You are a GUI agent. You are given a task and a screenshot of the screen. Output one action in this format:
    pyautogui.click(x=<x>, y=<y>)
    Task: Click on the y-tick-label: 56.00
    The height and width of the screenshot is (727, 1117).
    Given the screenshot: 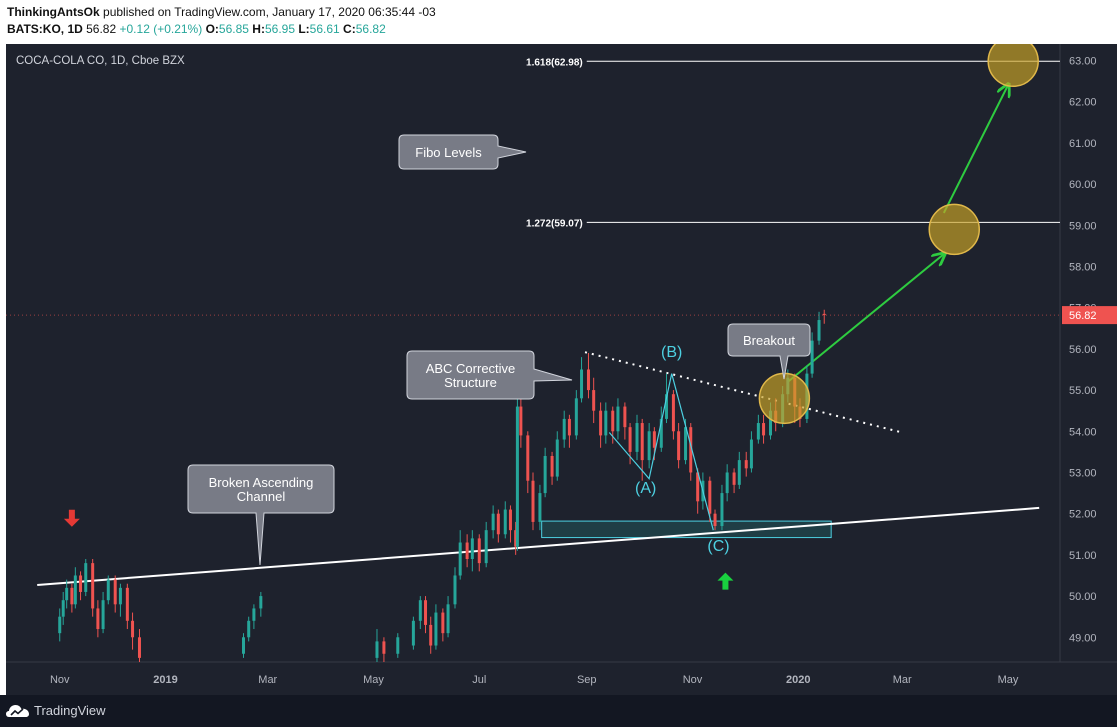 What is the action you would take?
    pyautogui.click(x=1083, y=350)
    